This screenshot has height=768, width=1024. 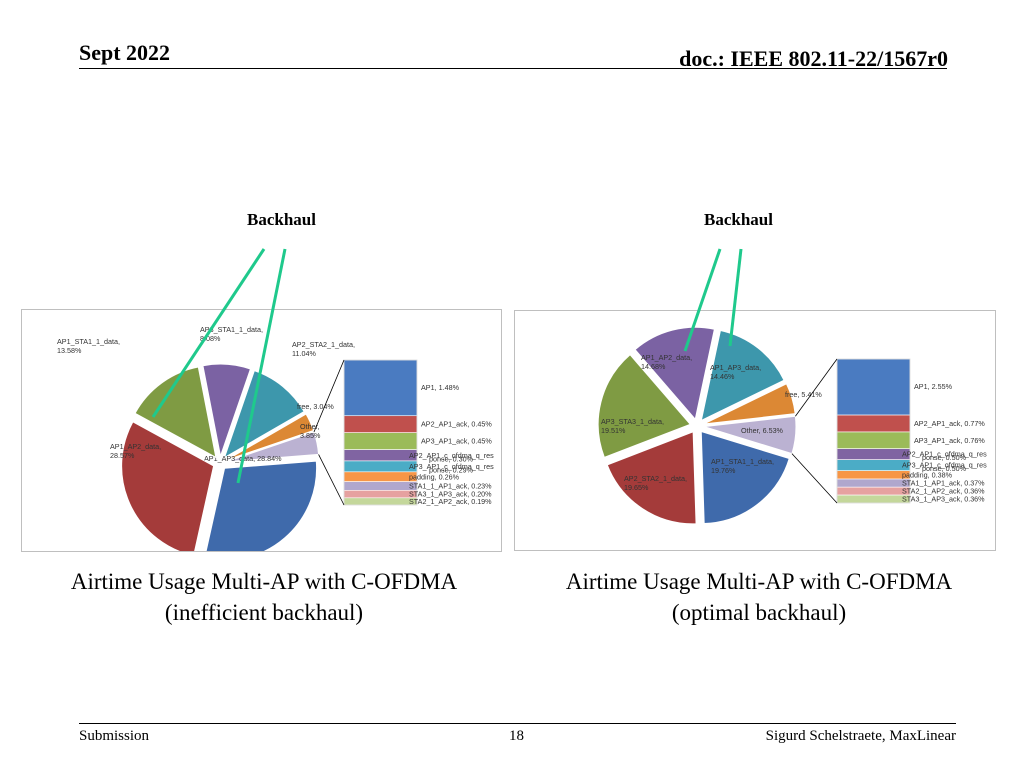 I want to click on backhaul-label-right: Backhaul, so click(x=738, y=219).